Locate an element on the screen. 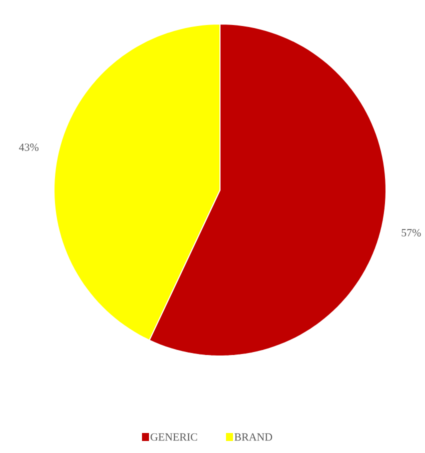 This screenshot has width=425, height=453. legend-label: GENERIC is located at coordinates (174, 437).